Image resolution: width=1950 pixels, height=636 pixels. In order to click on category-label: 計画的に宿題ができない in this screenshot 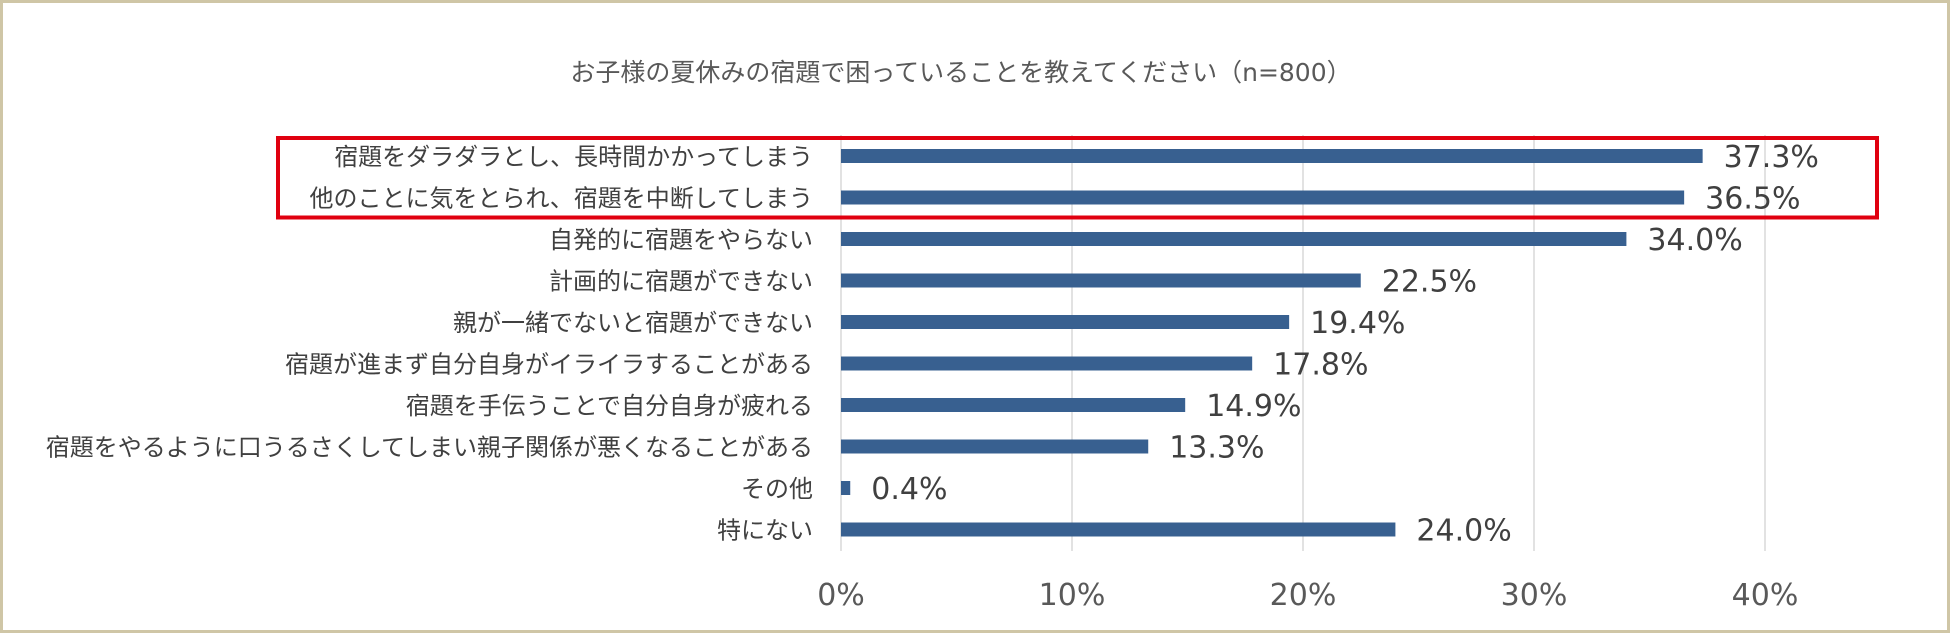, I will do `click(681, 282)`.